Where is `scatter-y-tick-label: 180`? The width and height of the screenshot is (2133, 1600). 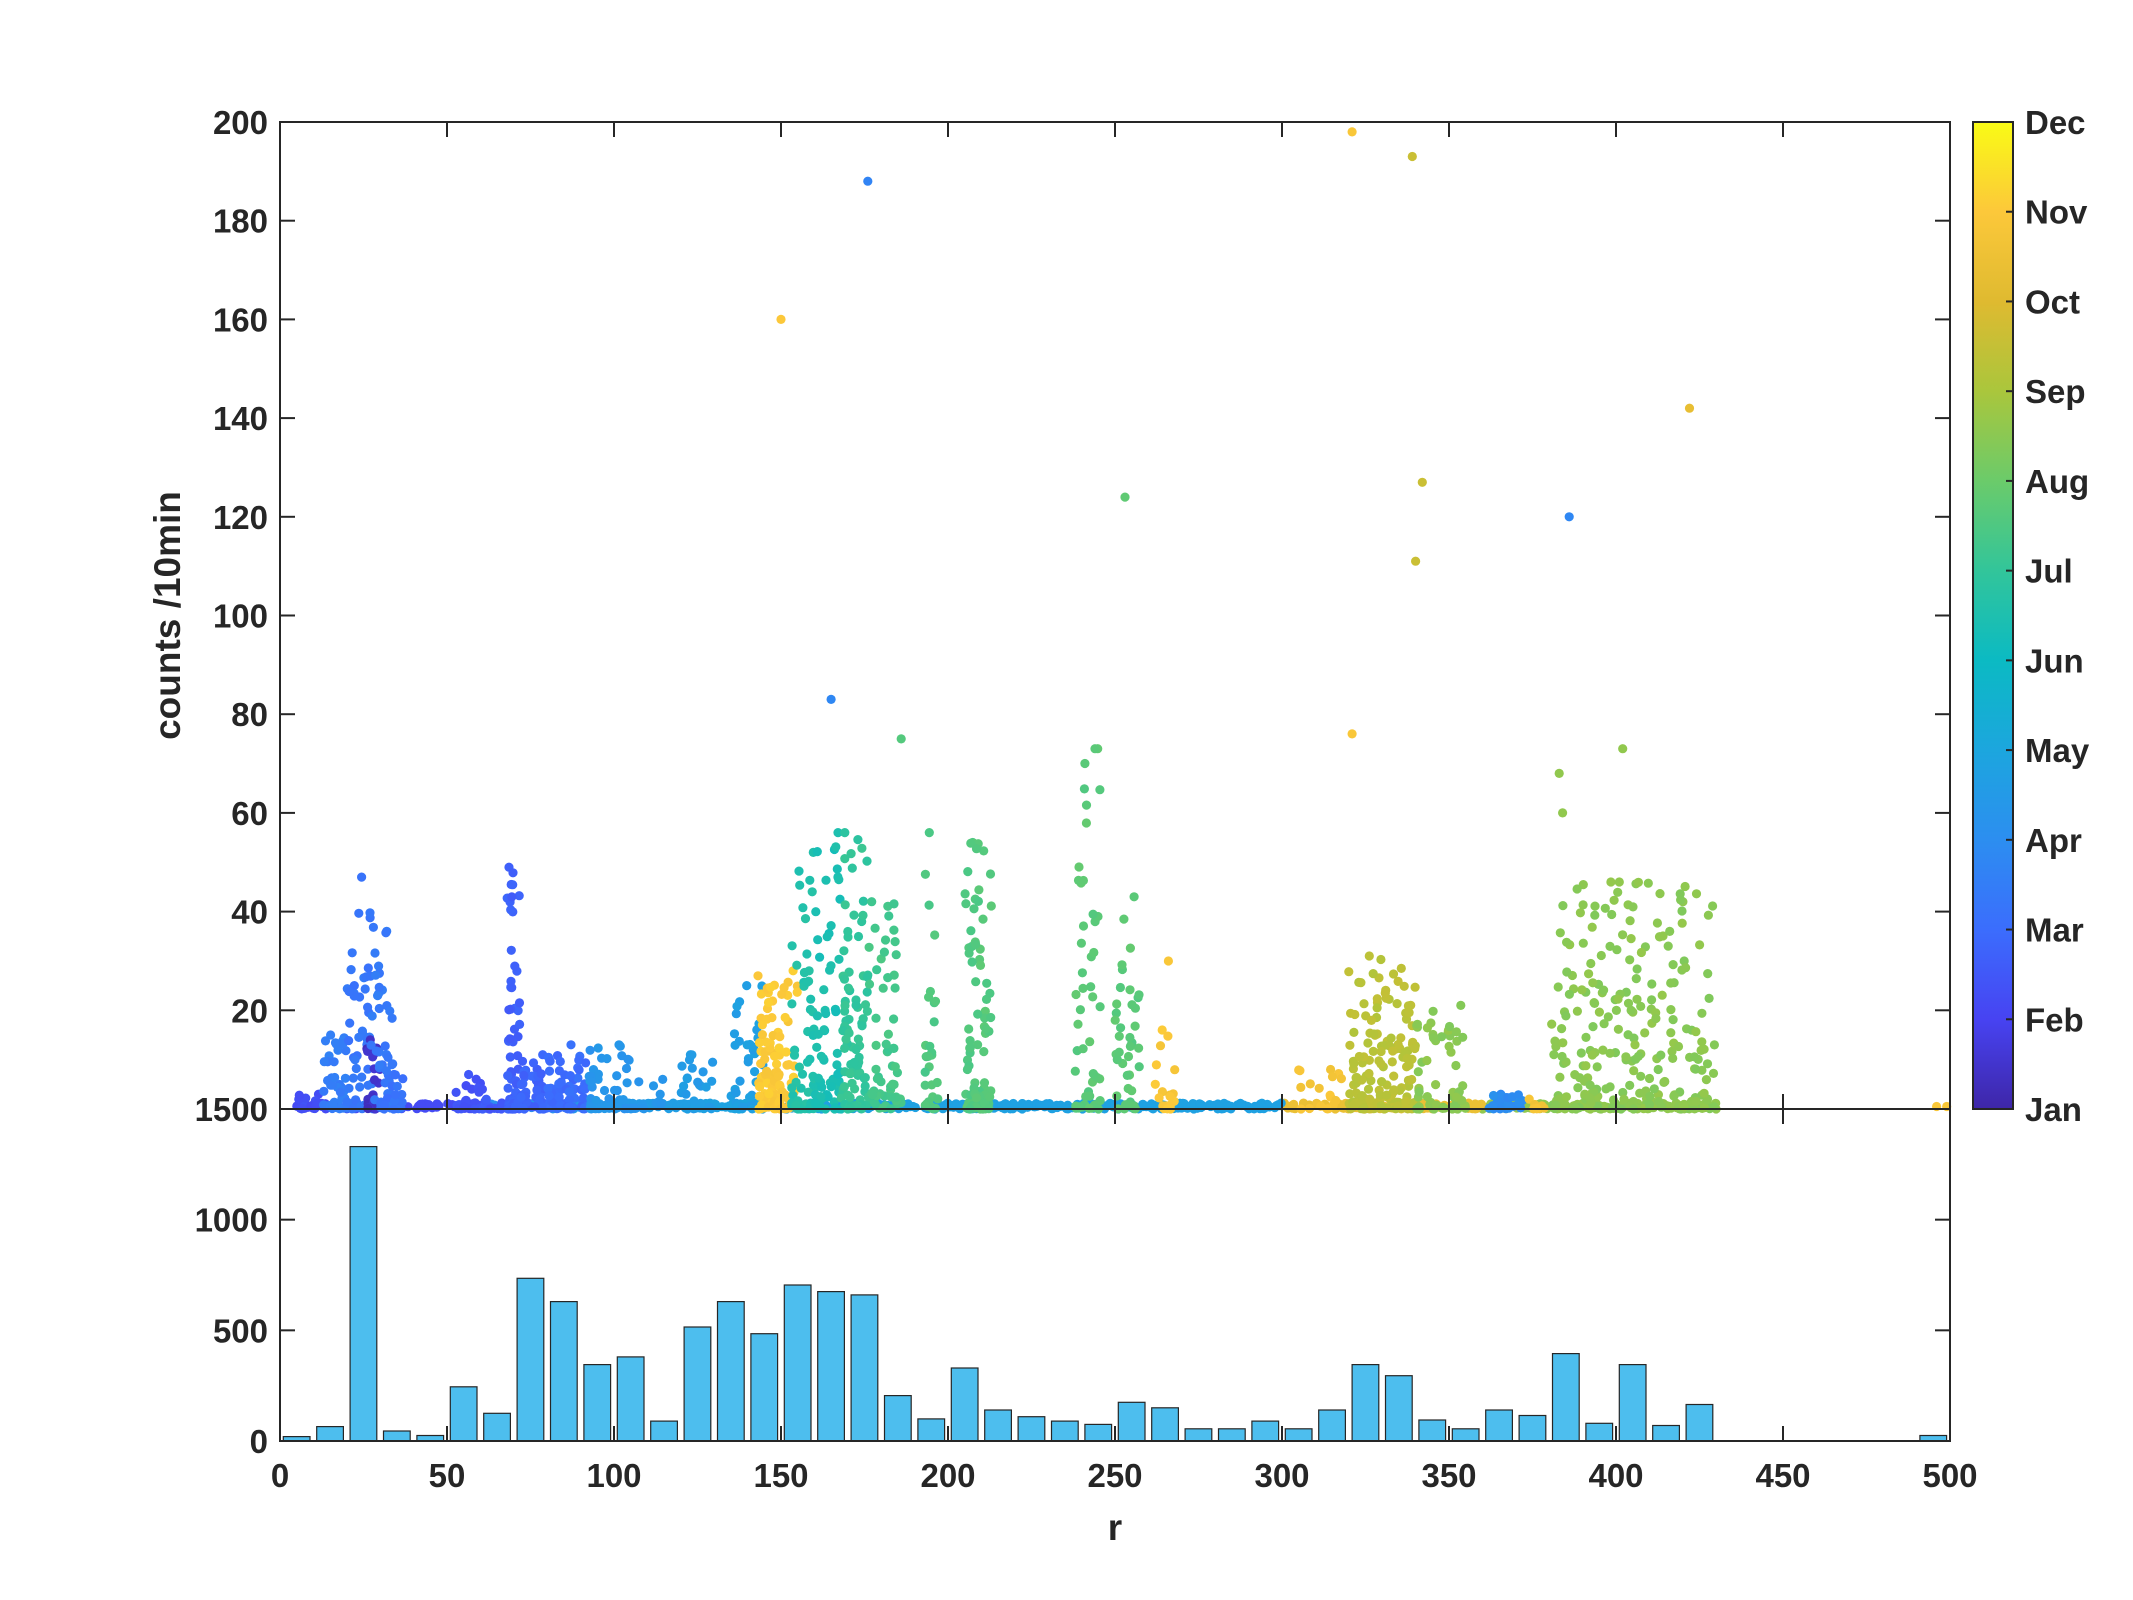 scatter-y-tick-label: 180 is located at coordinates (240, 221).